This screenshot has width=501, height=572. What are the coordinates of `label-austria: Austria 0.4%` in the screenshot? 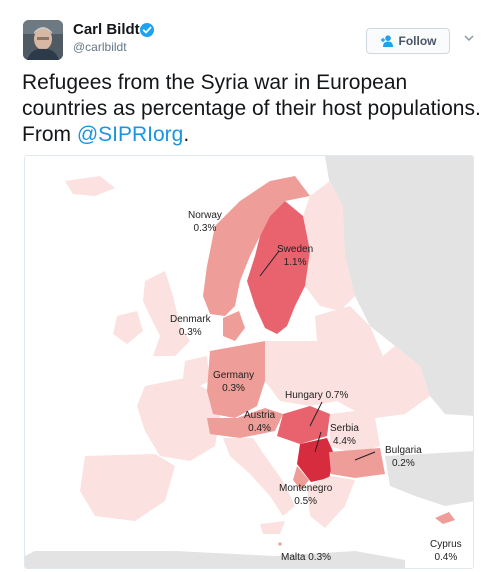 It's located at (259, 422).